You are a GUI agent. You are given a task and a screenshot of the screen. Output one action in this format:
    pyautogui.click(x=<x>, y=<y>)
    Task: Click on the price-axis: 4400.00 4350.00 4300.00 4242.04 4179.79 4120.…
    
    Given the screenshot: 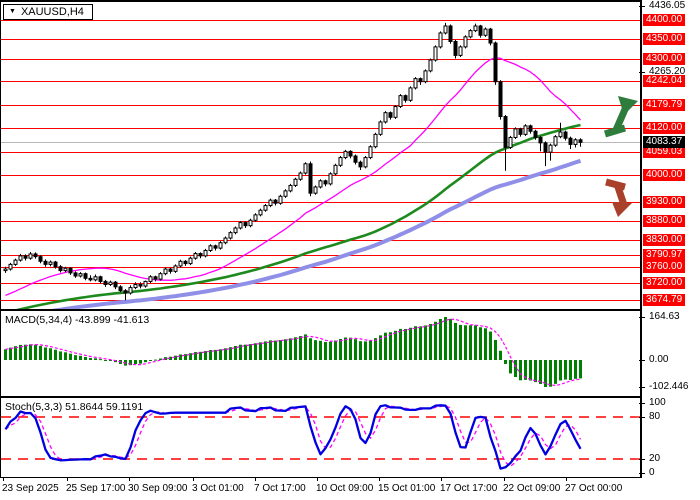 What is the action you would take?
    pyautogui.click(x=669, y=250)
    